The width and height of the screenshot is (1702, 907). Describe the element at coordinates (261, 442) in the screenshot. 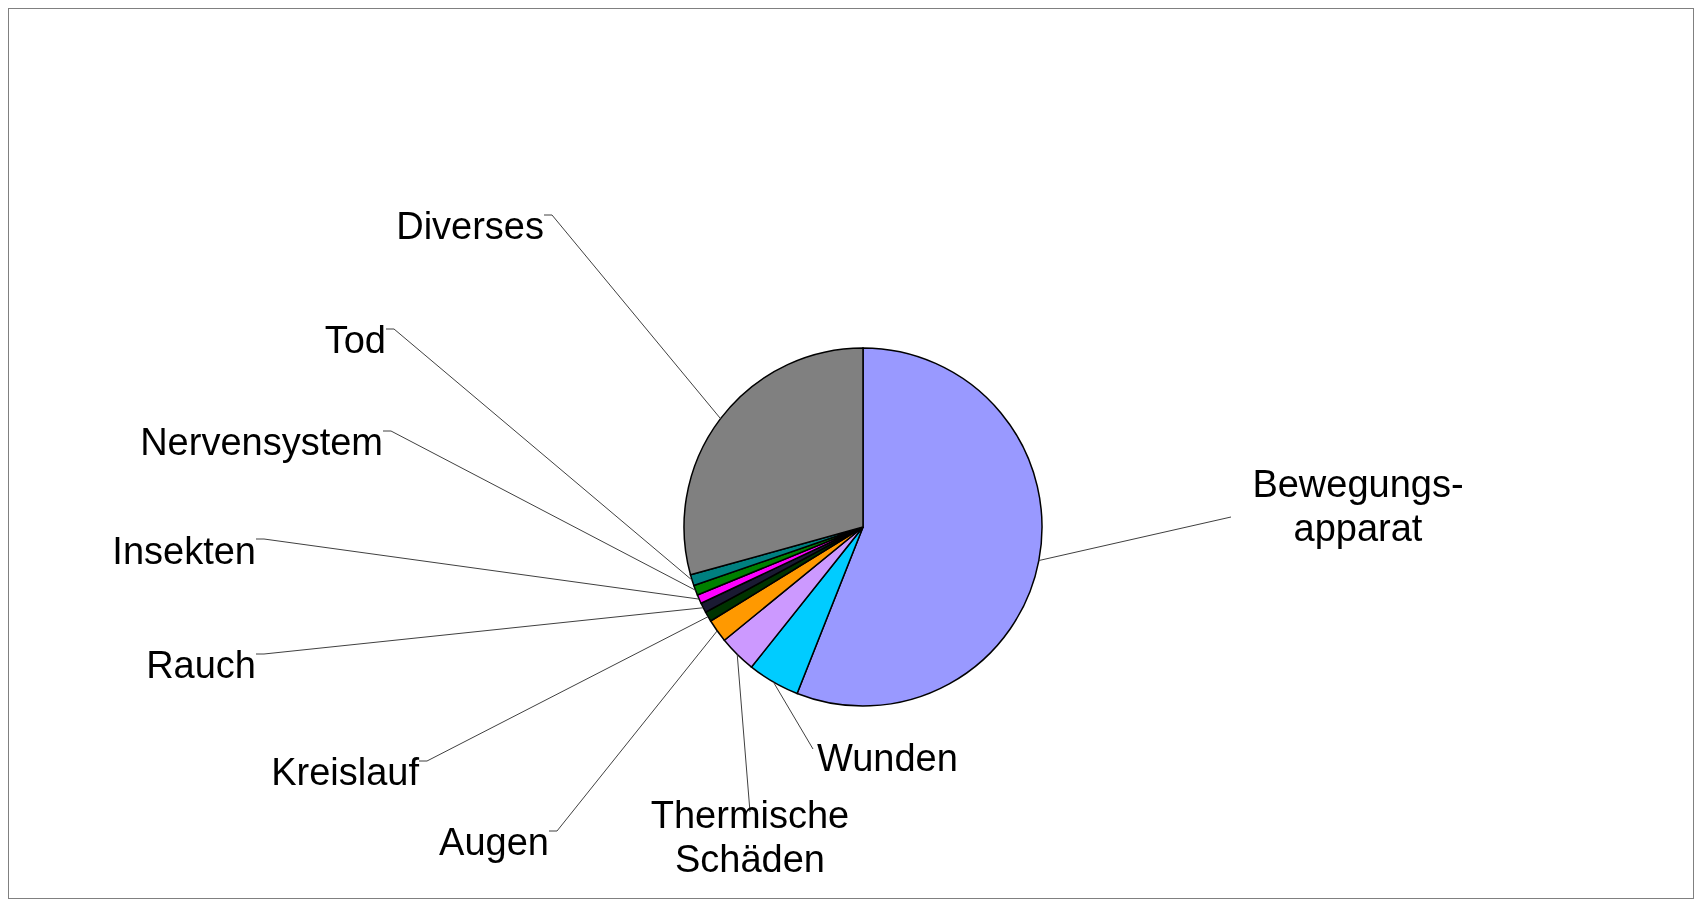

I see `slice-label: Nervensystem` at that location.